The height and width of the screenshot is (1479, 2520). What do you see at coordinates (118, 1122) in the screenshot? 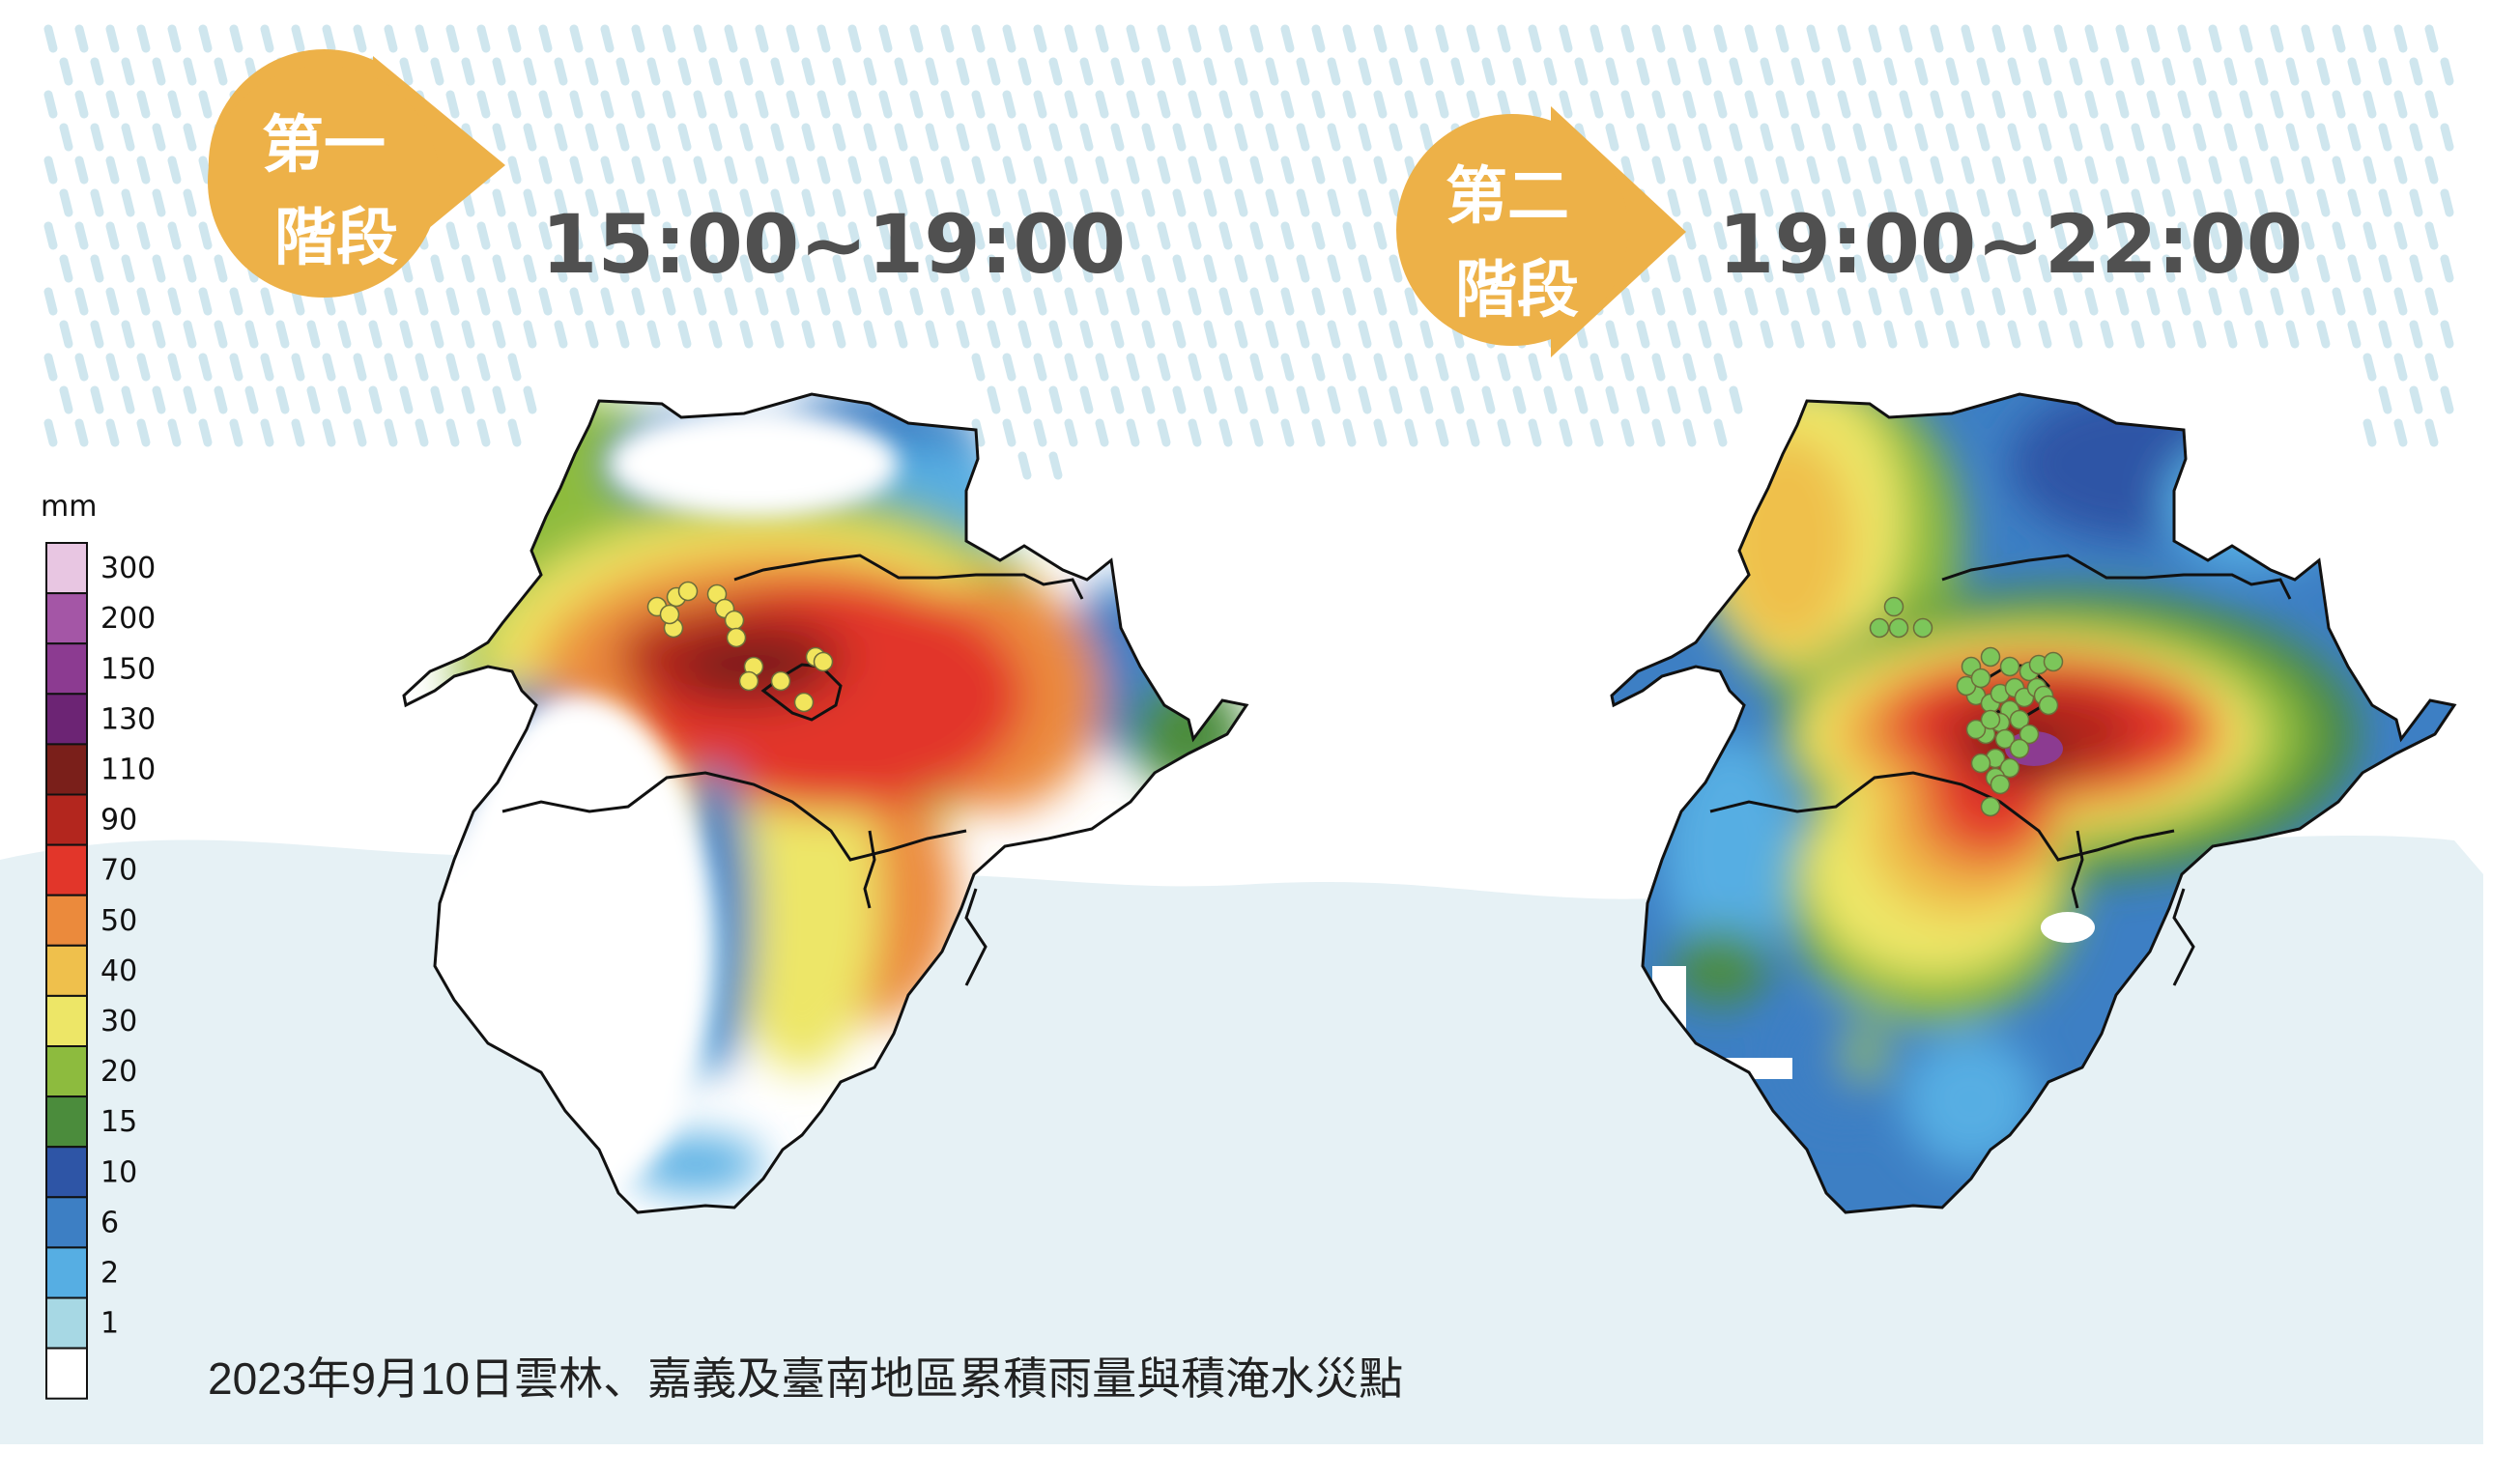
I see `legend-tick-label: 15` at bounding box center [118, 1122].